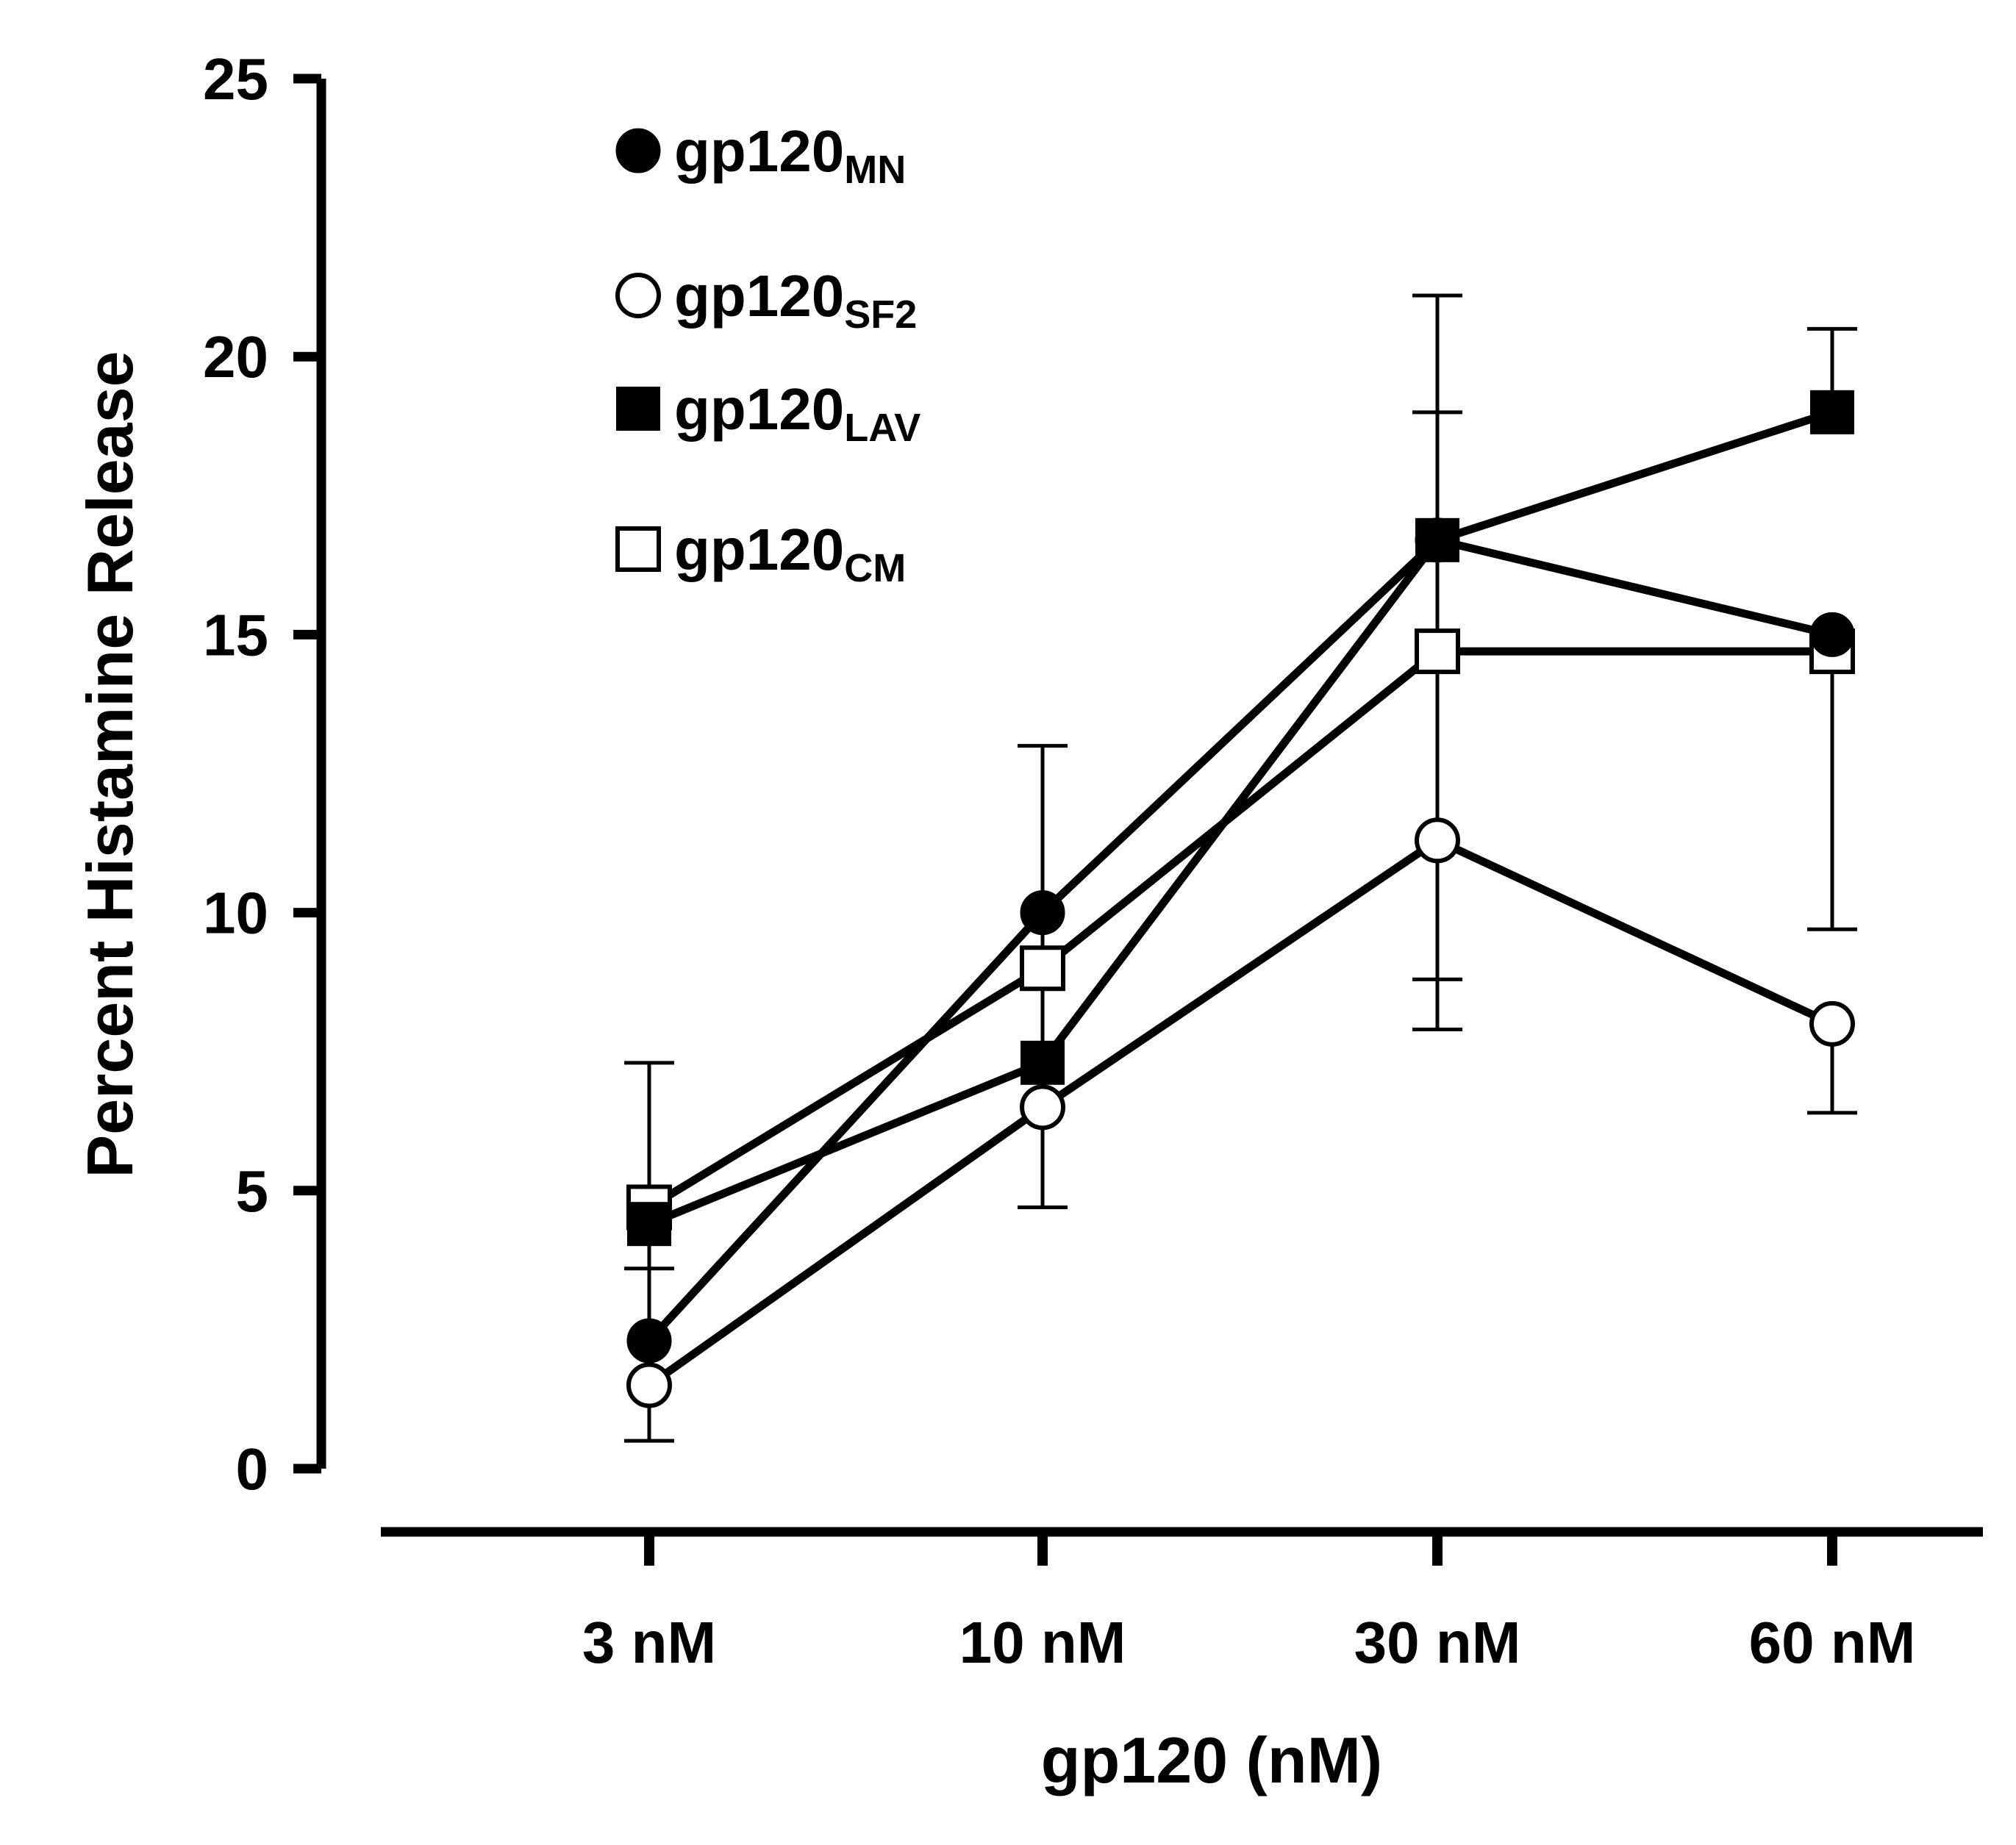 The height and width of the screenshot is (1845, 2016). What do you see at coordinates (235, 79) in the screenshot?
I see `y-tick-label-25: 25` at bounding box center [235, 79].